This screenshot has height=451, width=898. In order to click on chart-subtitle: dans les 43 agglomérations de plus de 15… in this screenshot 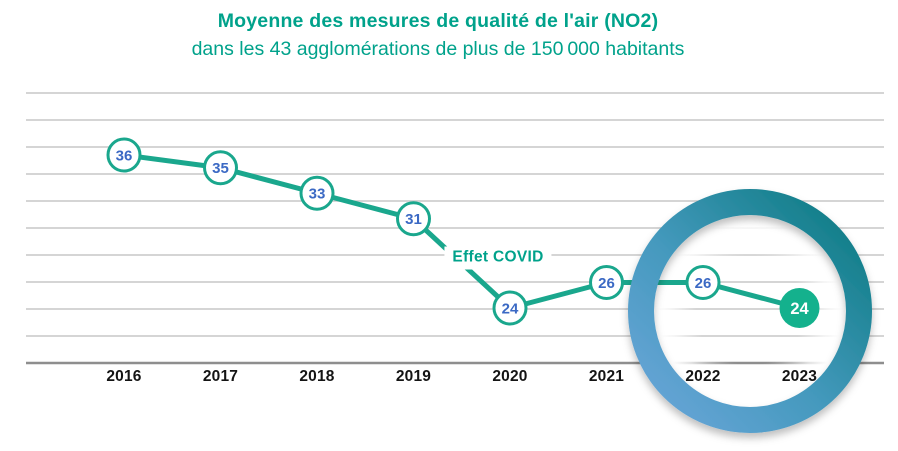, I will do `click(438, 49)`.